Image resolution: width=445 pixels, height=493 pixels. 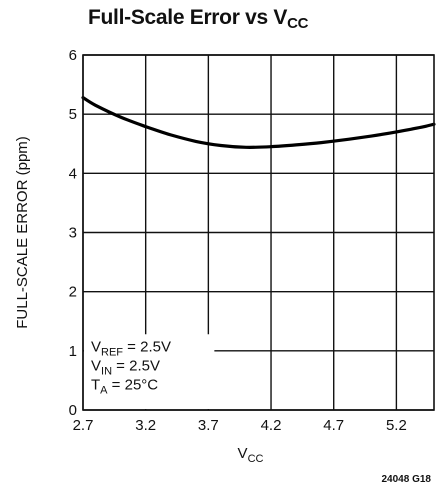 What do you see at coordinates (145, 425) in the screenshot?
I see `x-tick-label: 3.2` at bounding box center [145, 425].